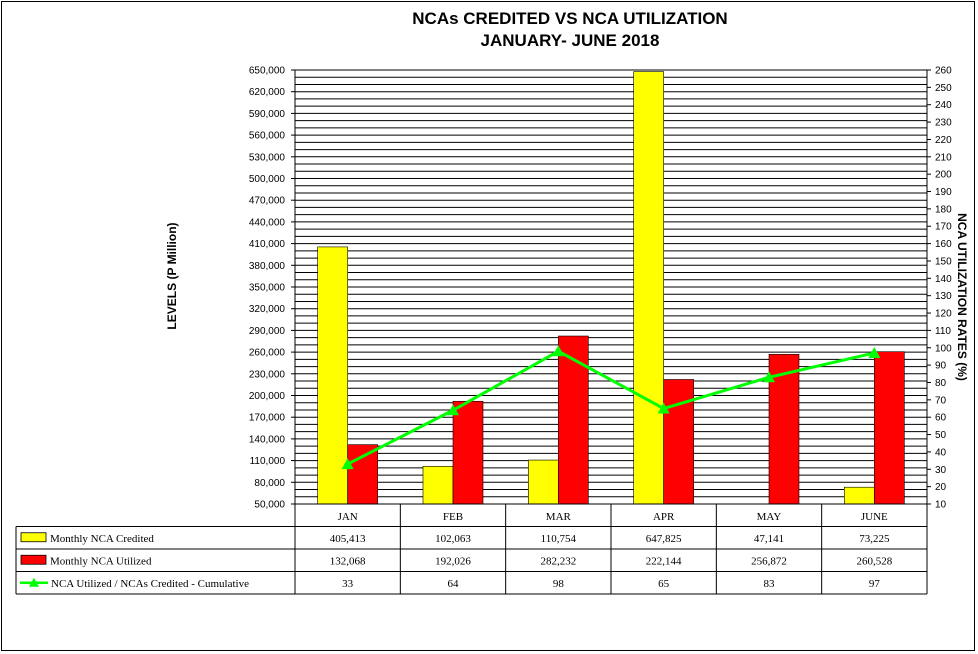 Image resolution: width=978 pixels, height=654 pixels. What do you see at coordinates (454, 584) in the screenshot?
I see `data-table-cell: 64` at bounding box center [454, 584].